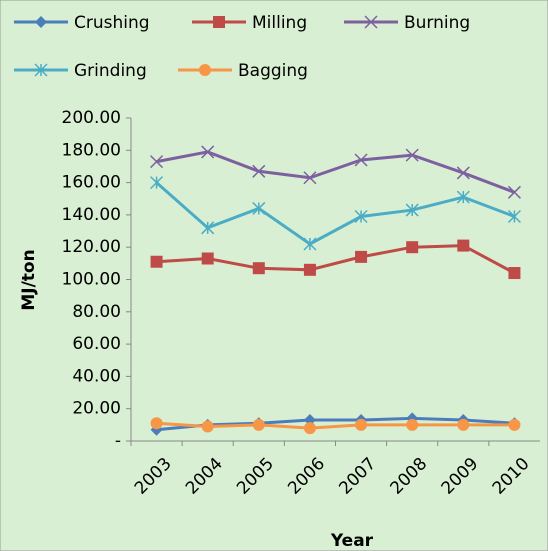  Describe the element at coordinates (352, 541) in the screenshot. I see `x-axis-label: Year` at that location.